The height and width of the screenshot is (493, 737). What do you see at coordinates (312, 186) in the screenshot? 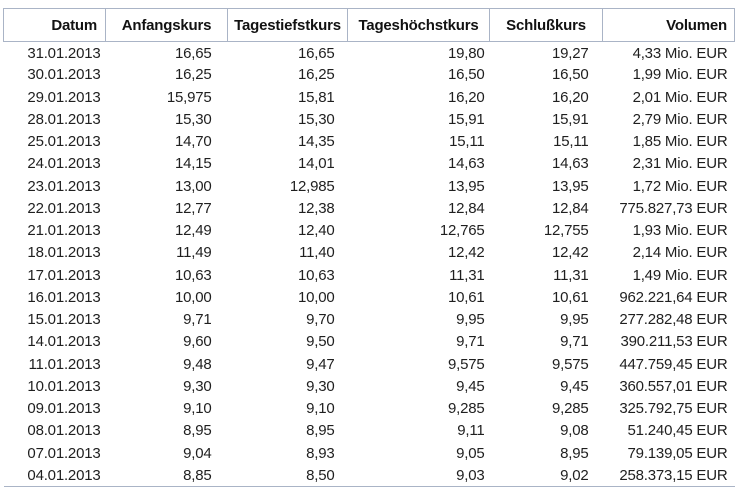
I see `table-cell: 12,985` at bounding box center [312, 186].